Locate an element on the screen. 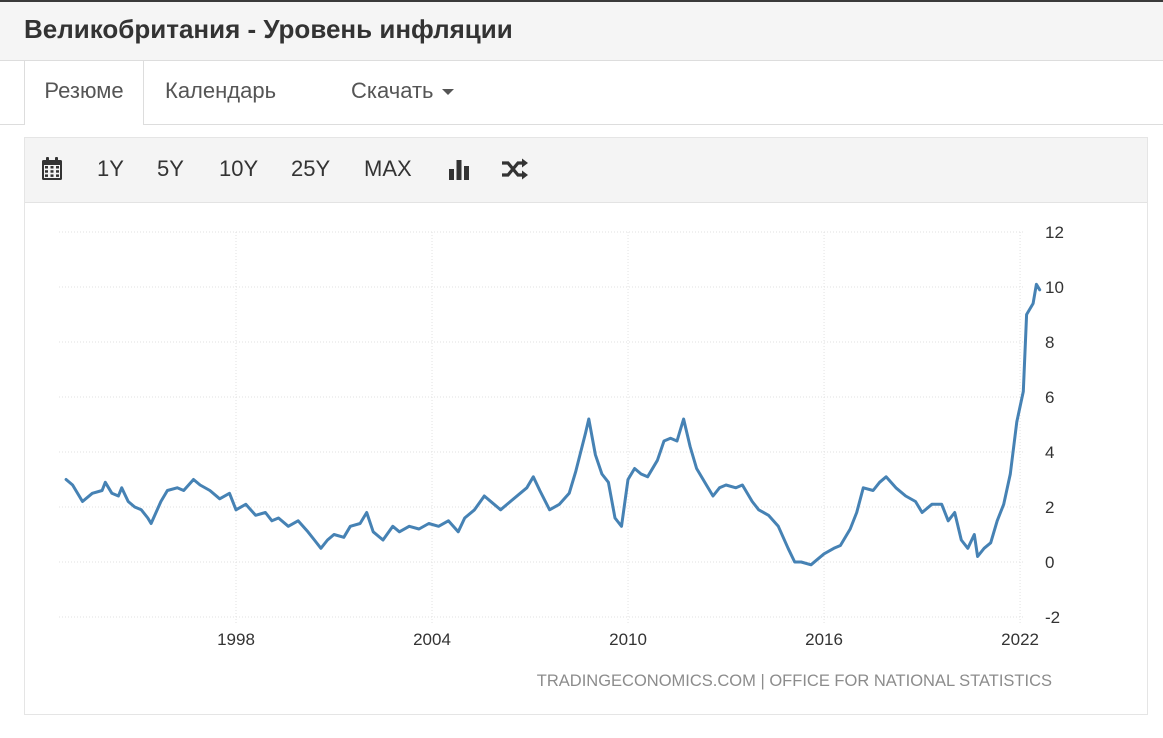  range-1y-button: 1Y is located at coordinates (110, 168).